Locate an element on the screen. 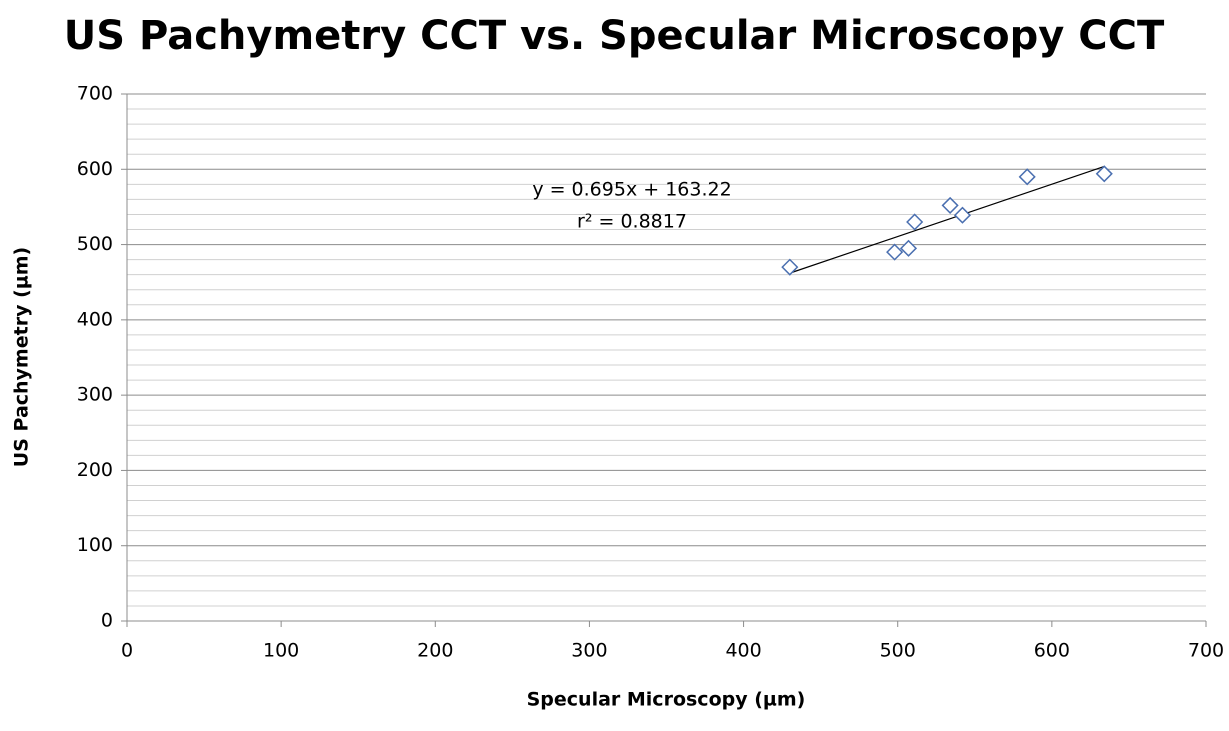 The height and width of the screenshot is (731, 1229). x-tick-label: 200 is located at coordinates (435, 651).